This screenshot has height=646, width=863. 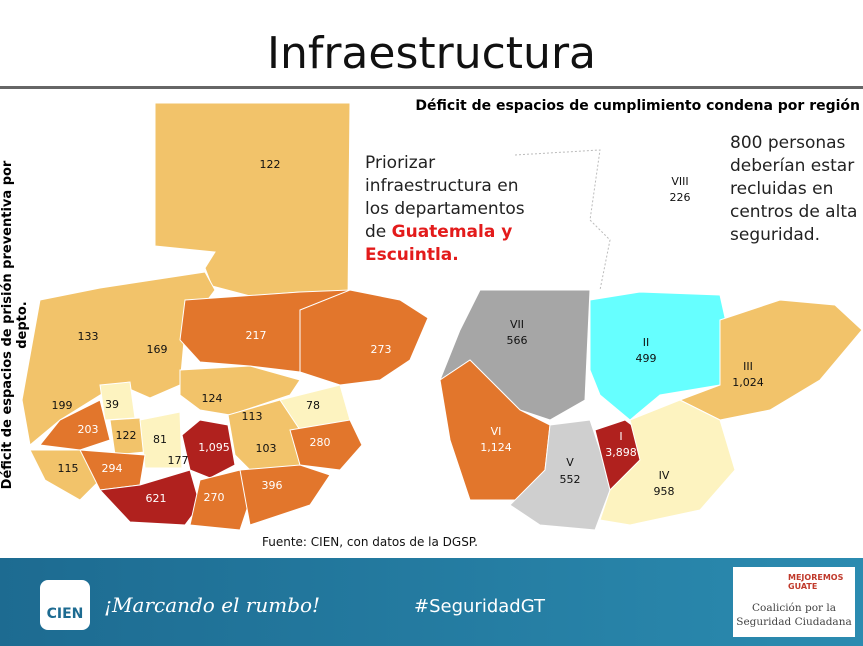 I want to click on region-name: II, so click(x=646, y=342).